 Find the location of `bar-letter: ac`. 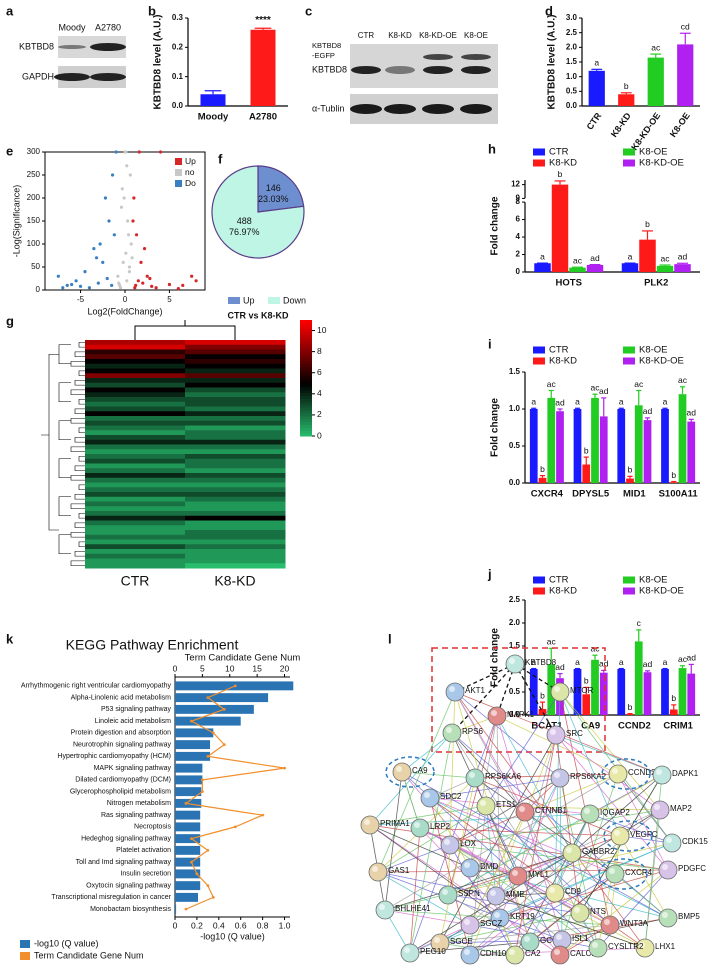

bar-letter: ac is located at coordinates (656, 47).